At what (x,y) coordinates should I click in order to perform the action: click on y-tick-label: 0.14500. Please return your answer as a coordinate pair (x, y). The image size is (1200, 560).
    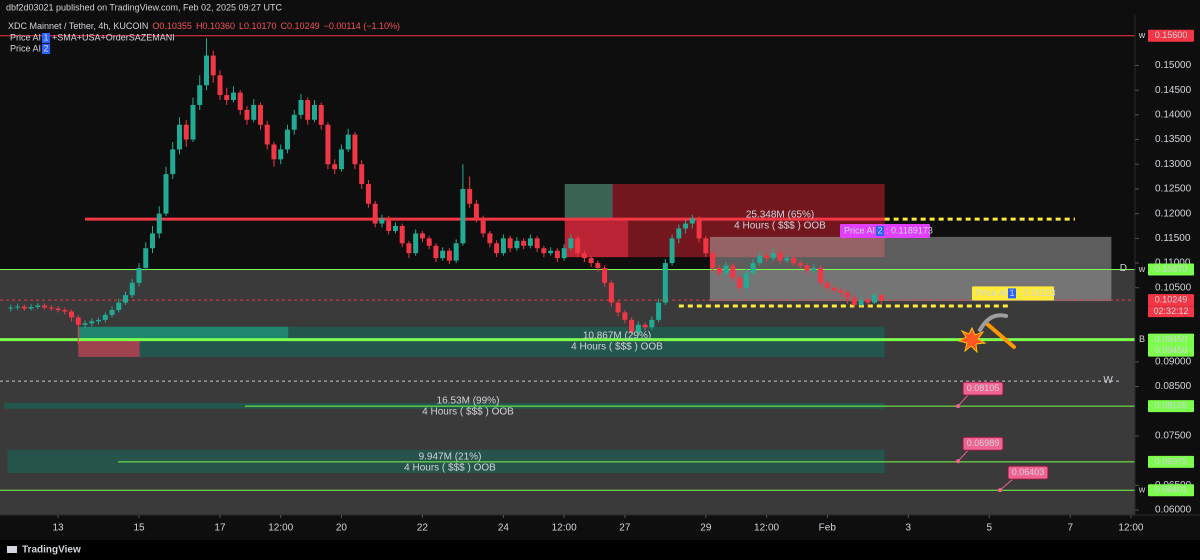
    Looking at the image, I should click on (1173, 90).